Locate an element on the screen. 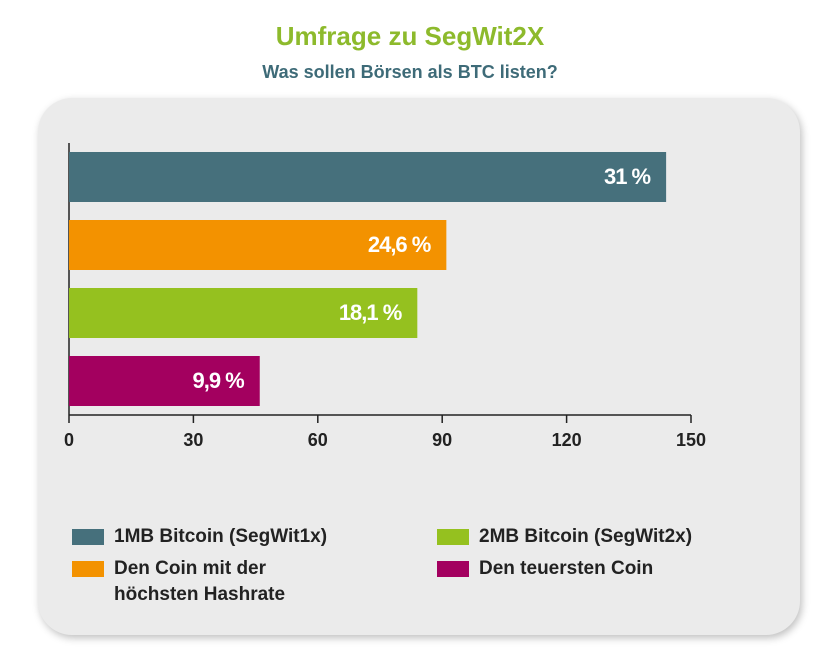 The height and width of the screenshot is (660, 820). x-tick-label: 150 is located at coordinates (691, 440).